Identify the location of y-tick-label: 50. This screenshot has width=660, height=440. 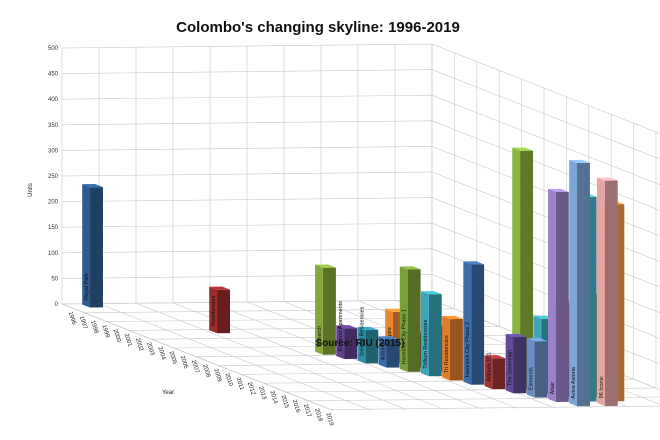
(54, 279).